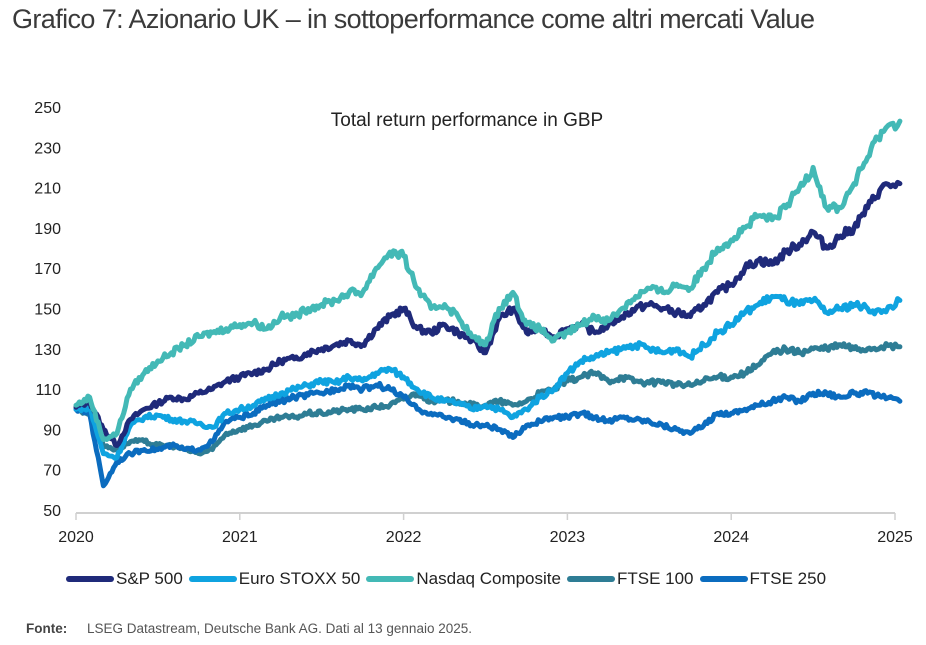 This screenshot has width=926, height=645. What do you see at coordinates (655, 578) in the screenshot?
I see `legend-label: FTSE 100` at bounding box center [655, 578].